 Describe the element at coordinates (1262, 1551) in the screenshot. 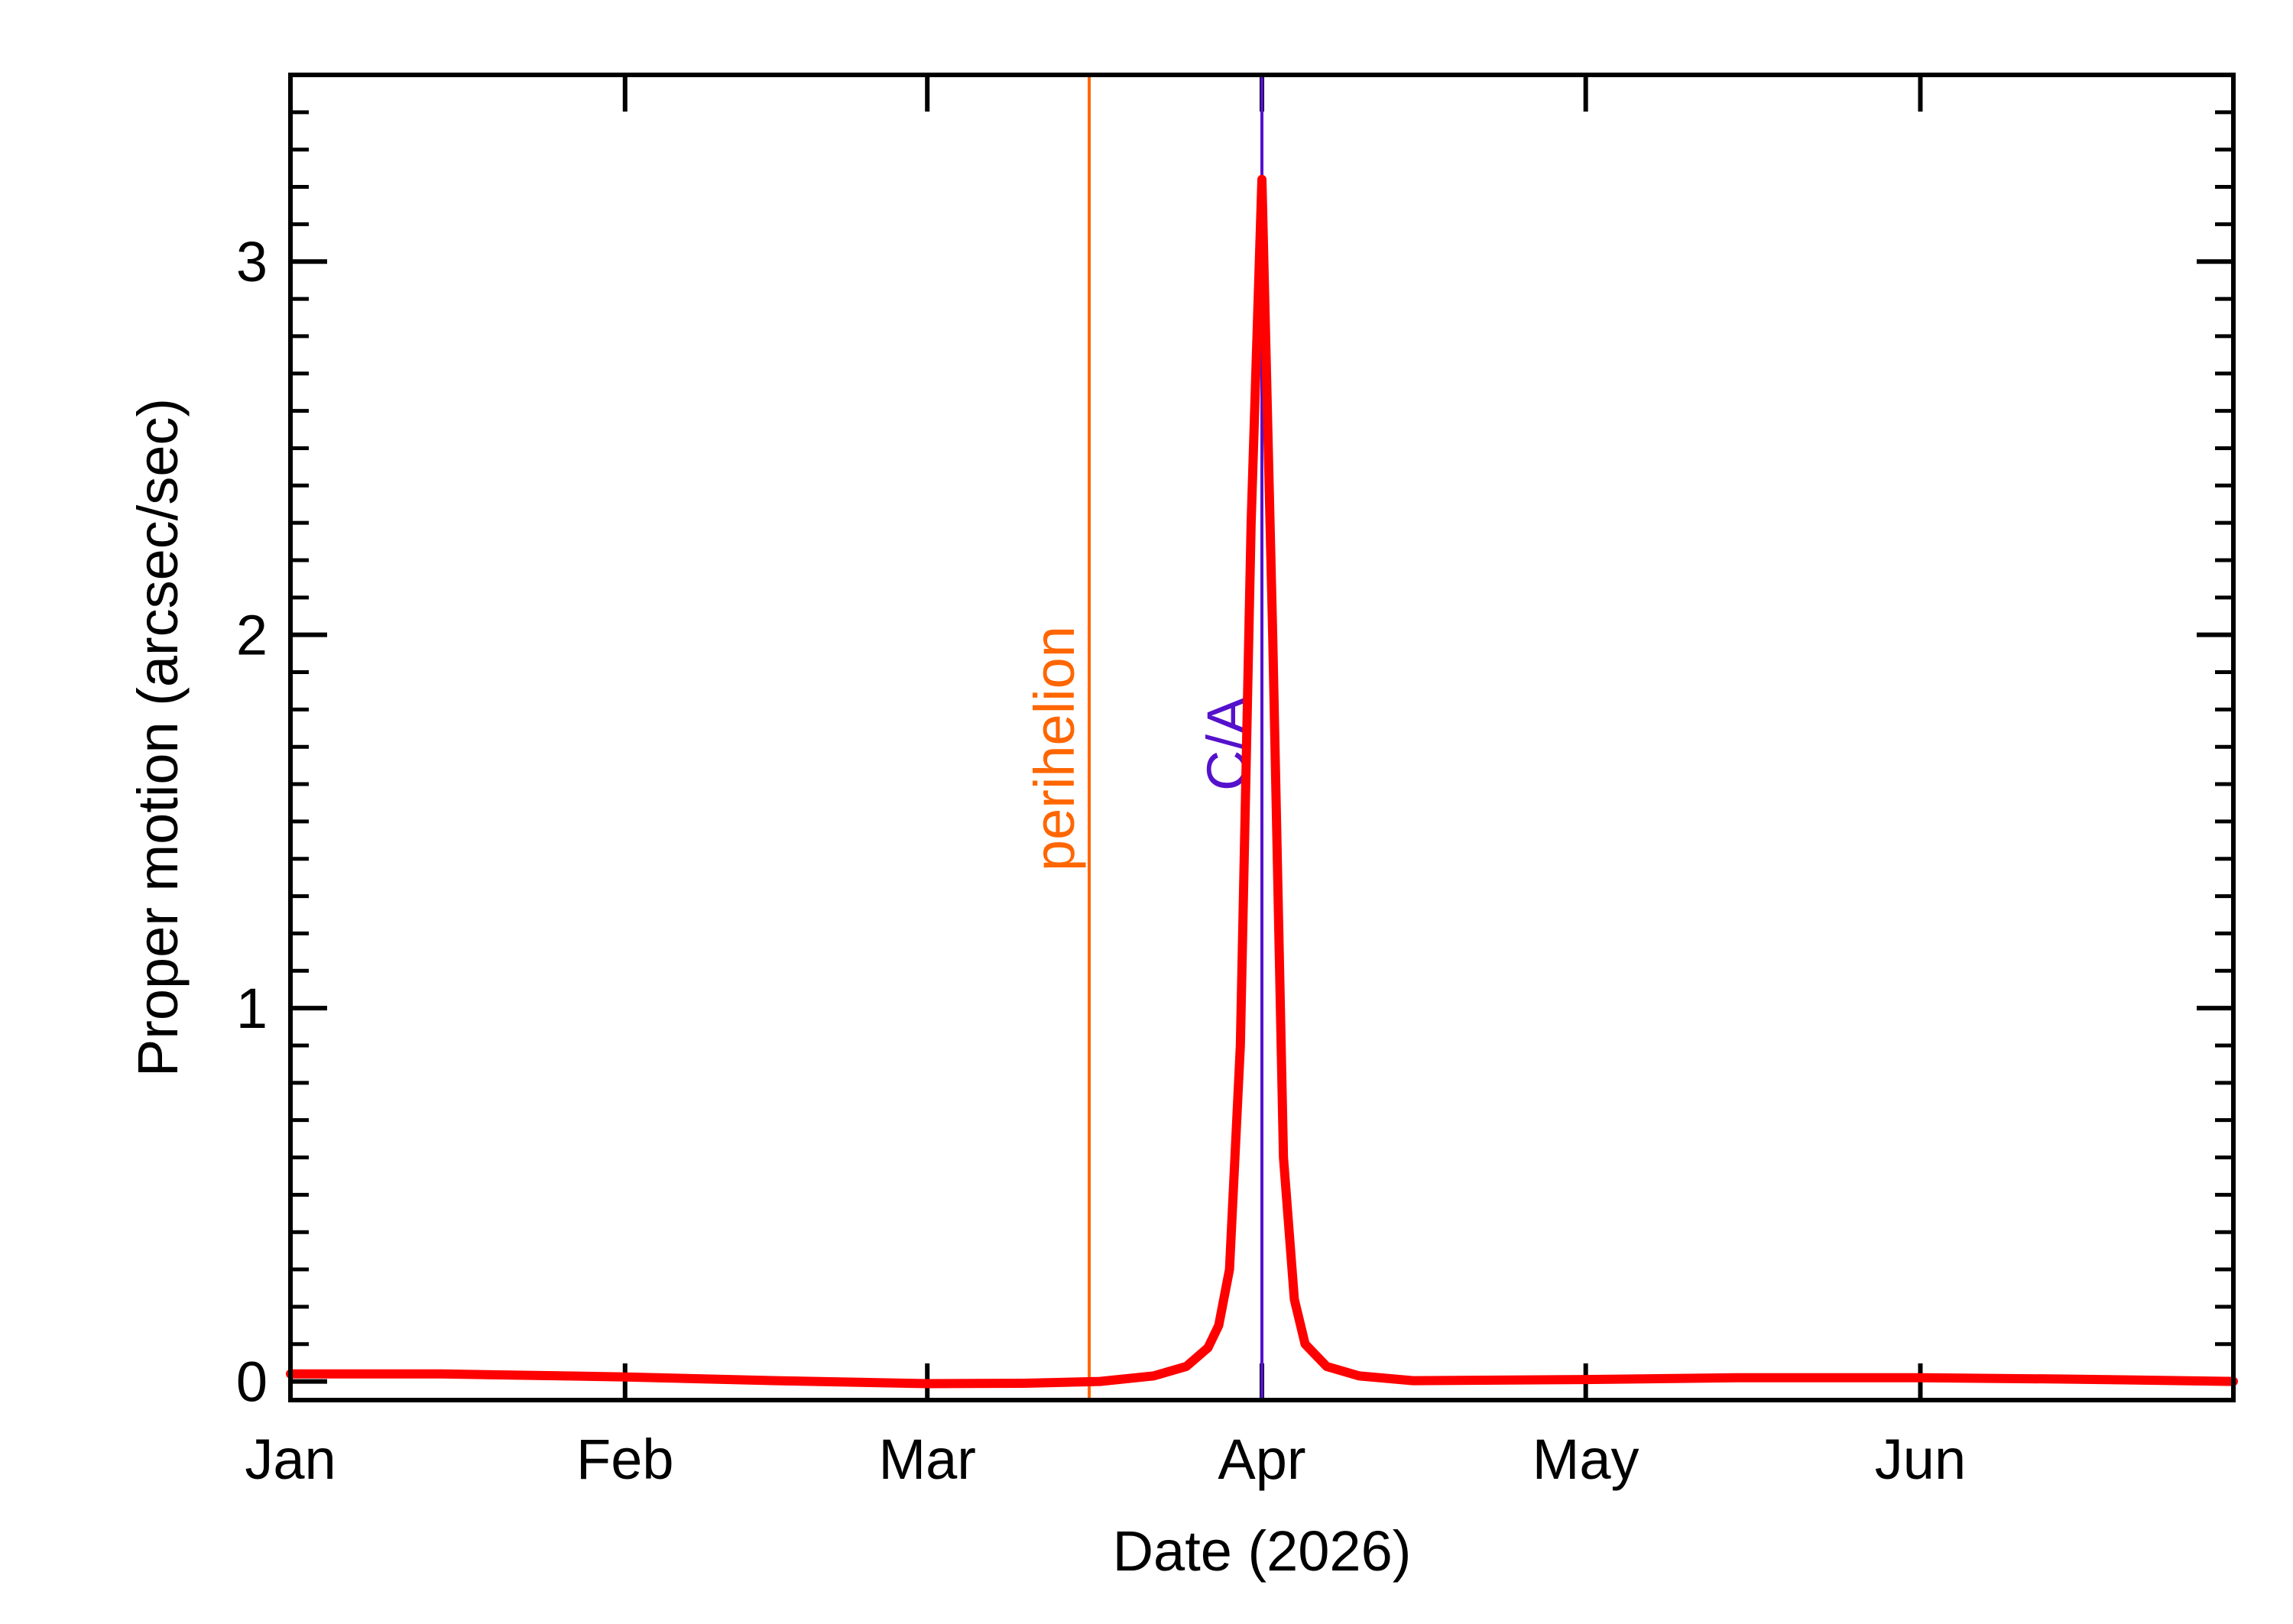

I see `x-axis-label: Date (2026)` at that location.